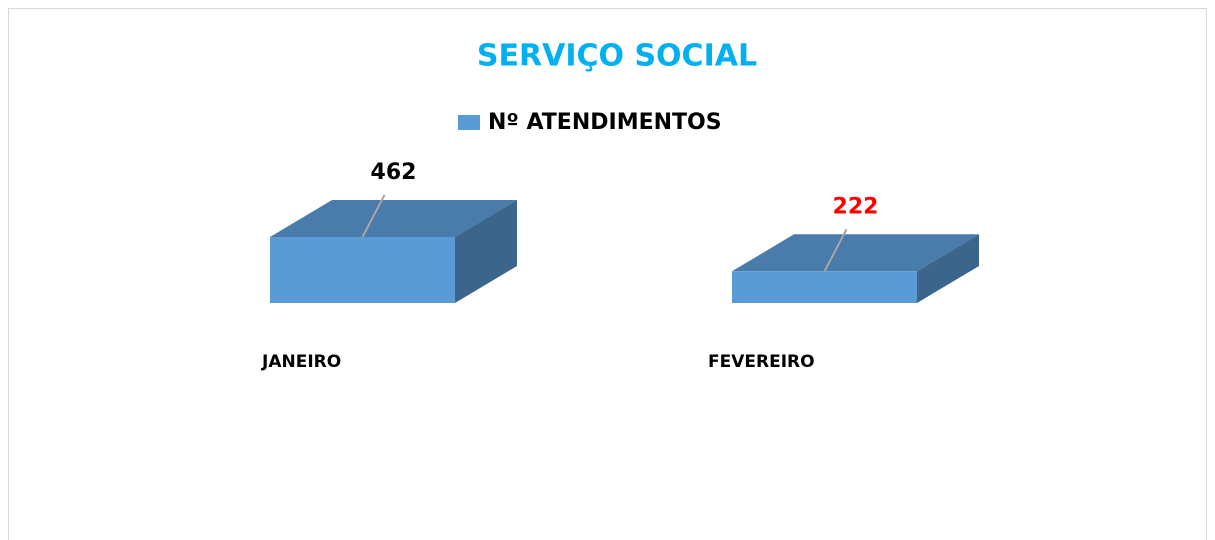  I want to click on legend-label: Nº ATENDIMENTOS, so click(605, 122).